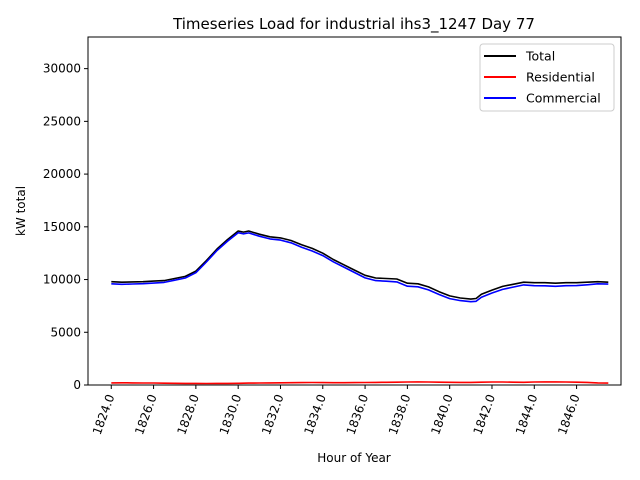 The width and height of the screenshot is (640, 480). Describe the element at coordinates (540, 56) in the screenshot. I see `legend-label-total: Total` at that location.